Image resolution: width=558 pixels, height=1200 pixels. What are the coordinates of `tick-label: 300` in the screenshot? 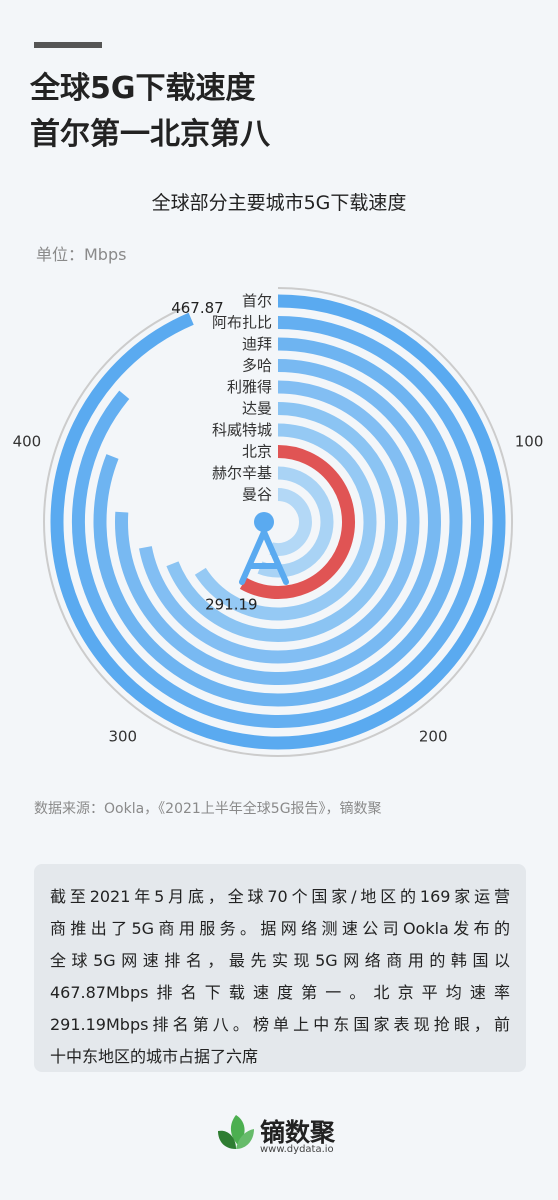 It's located at (122, 737).